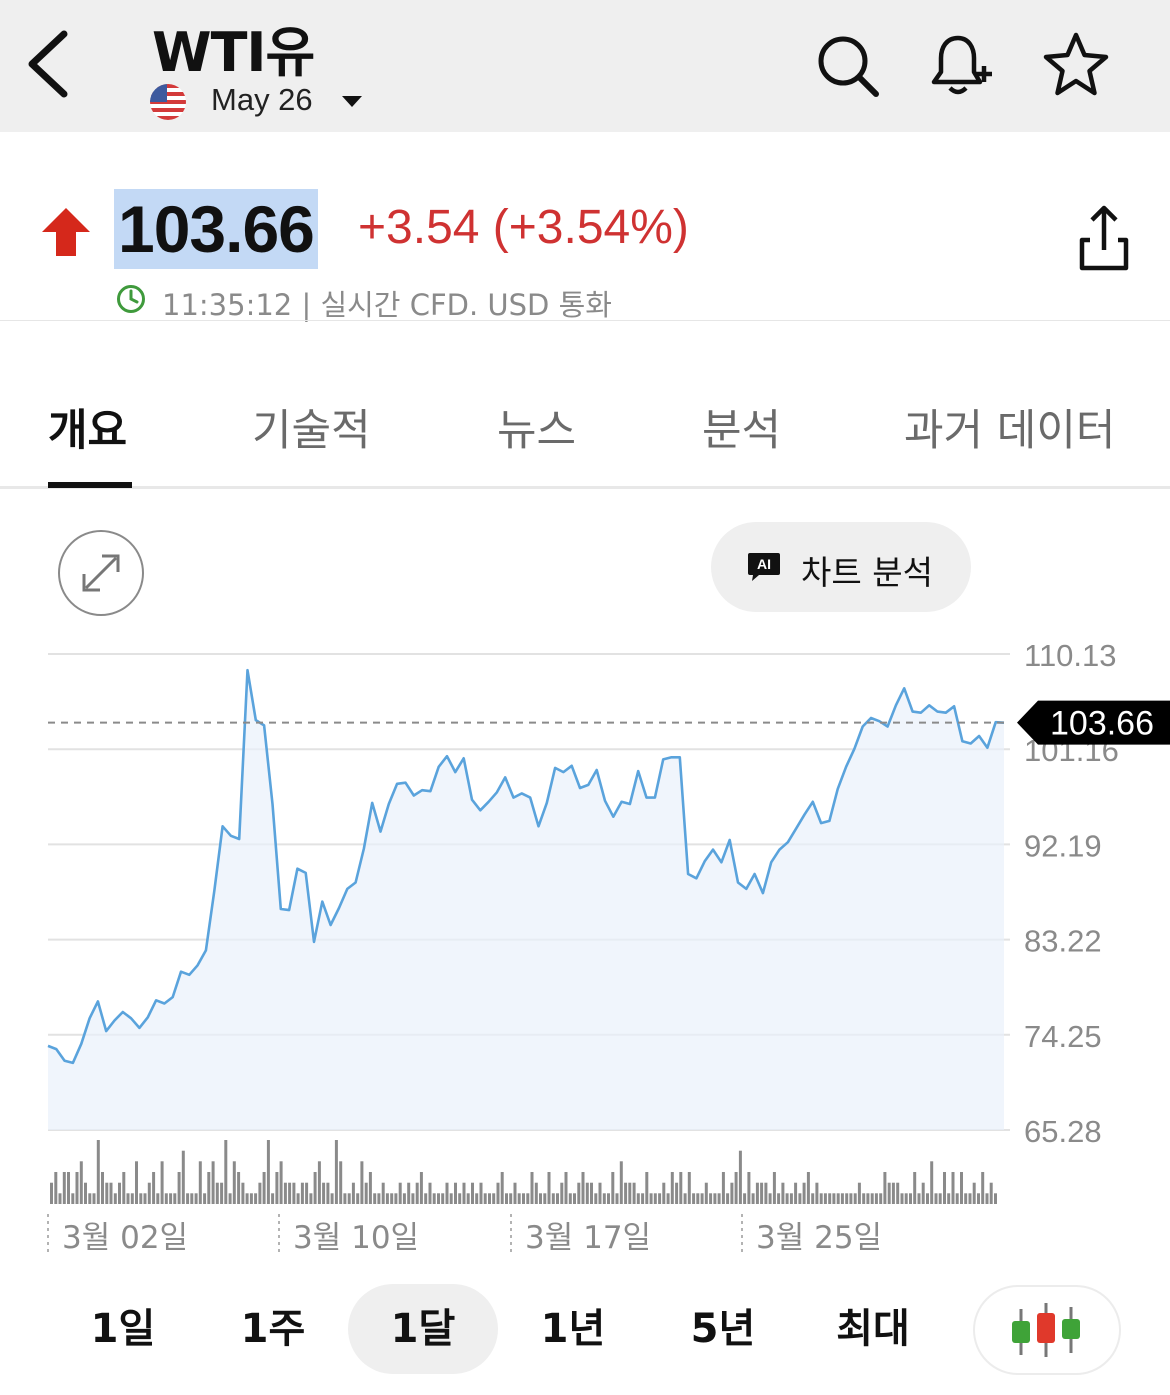 This screenshot has width=1170, height=1395. I want to click on tab-overview: 개요, so click(88, 431).